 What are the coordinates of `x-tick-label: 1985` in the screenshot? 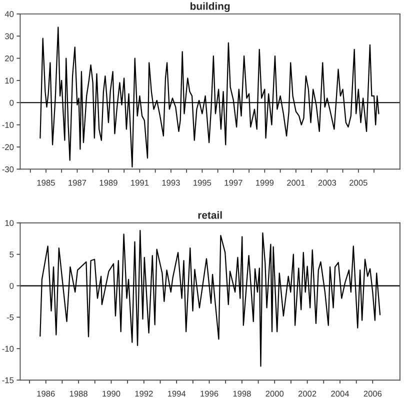 It's located at (46, 183).